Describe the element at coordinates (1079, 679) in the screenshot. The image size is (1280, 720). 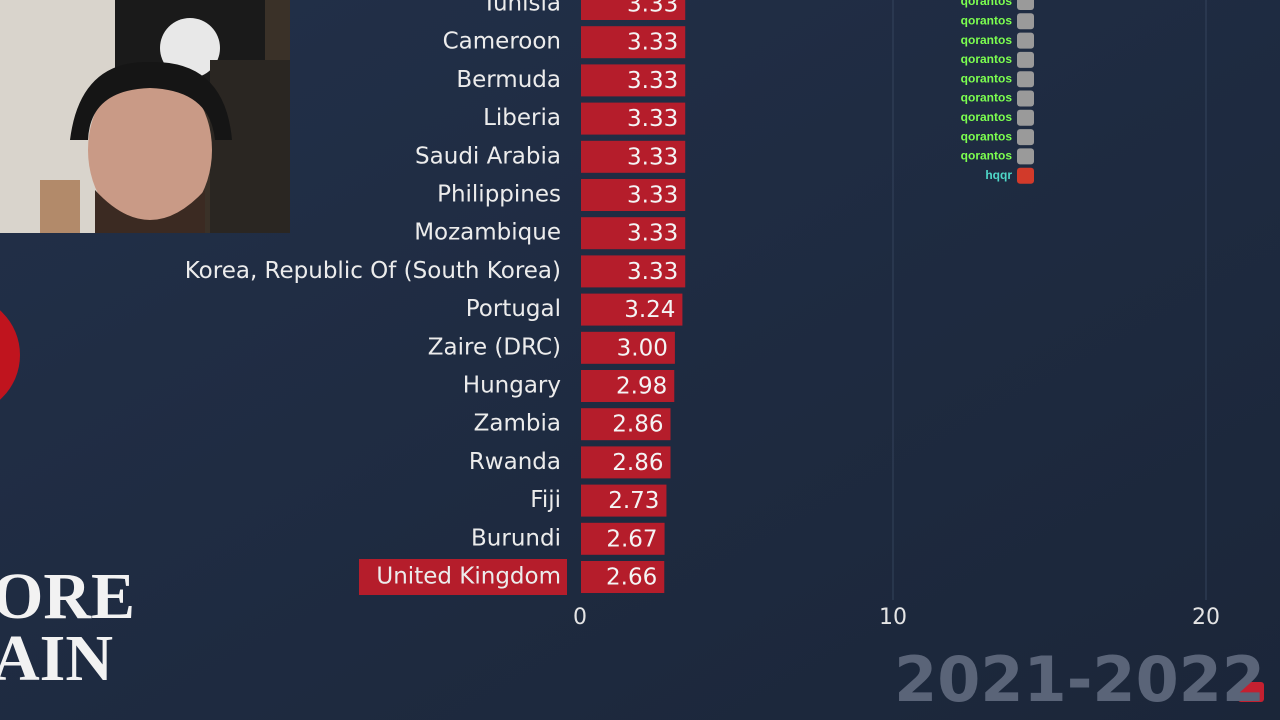
I see `period-label: 2021-2022` at that location.